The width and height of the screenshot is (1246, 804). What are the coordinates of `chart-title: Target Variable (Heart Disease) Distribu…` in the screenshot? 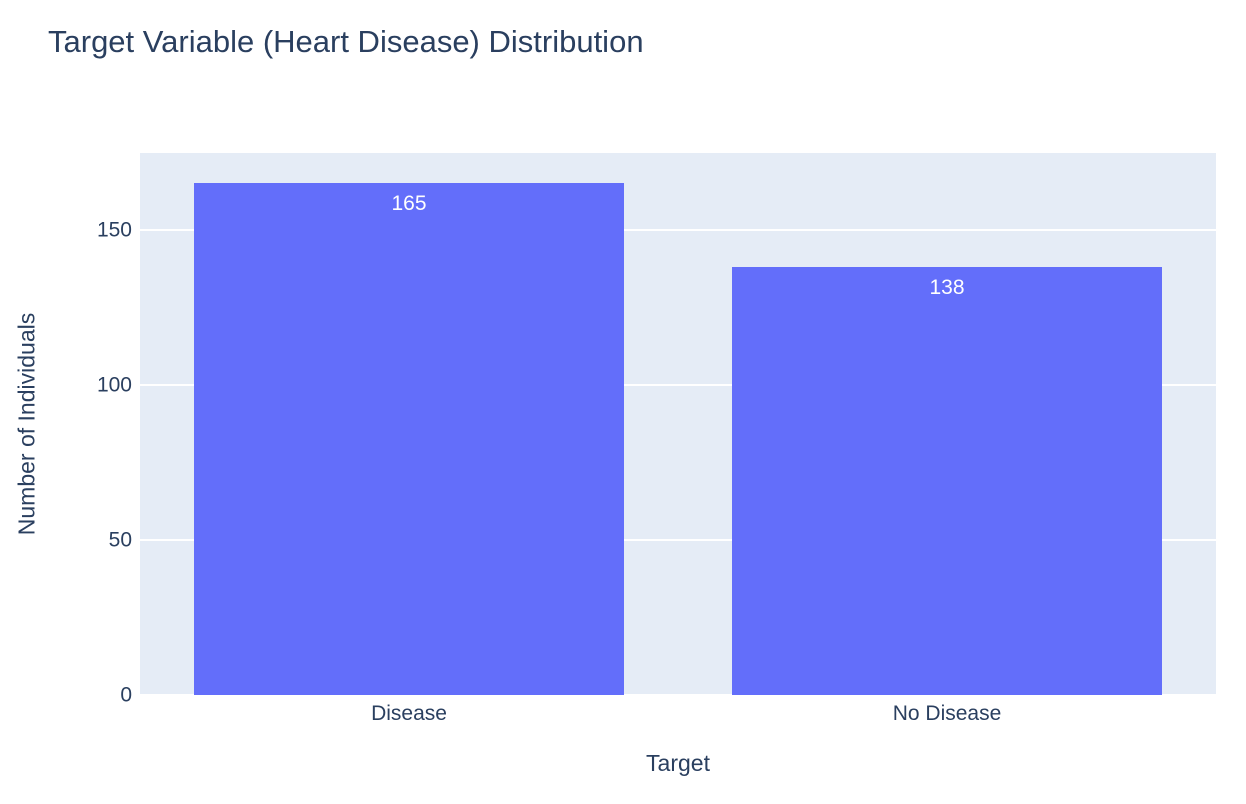 It's located at (346, 41).